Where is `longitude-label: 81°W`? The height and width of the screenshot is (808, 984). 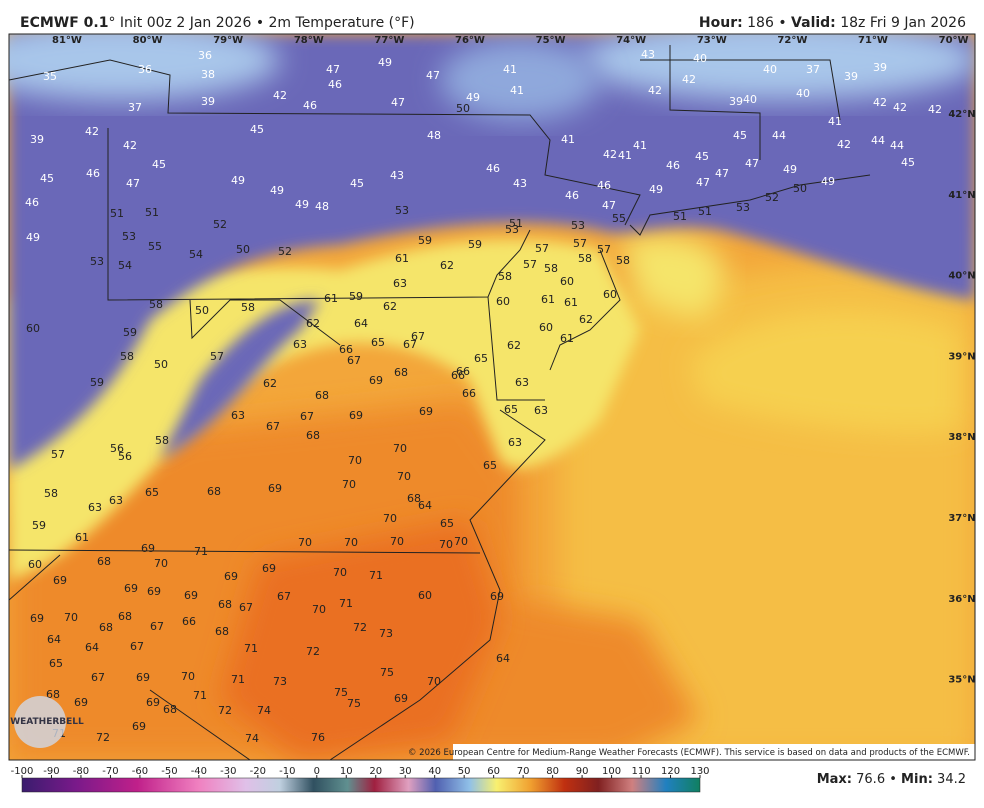 longitude-label: 81°W is located at coordinates (67, 40).